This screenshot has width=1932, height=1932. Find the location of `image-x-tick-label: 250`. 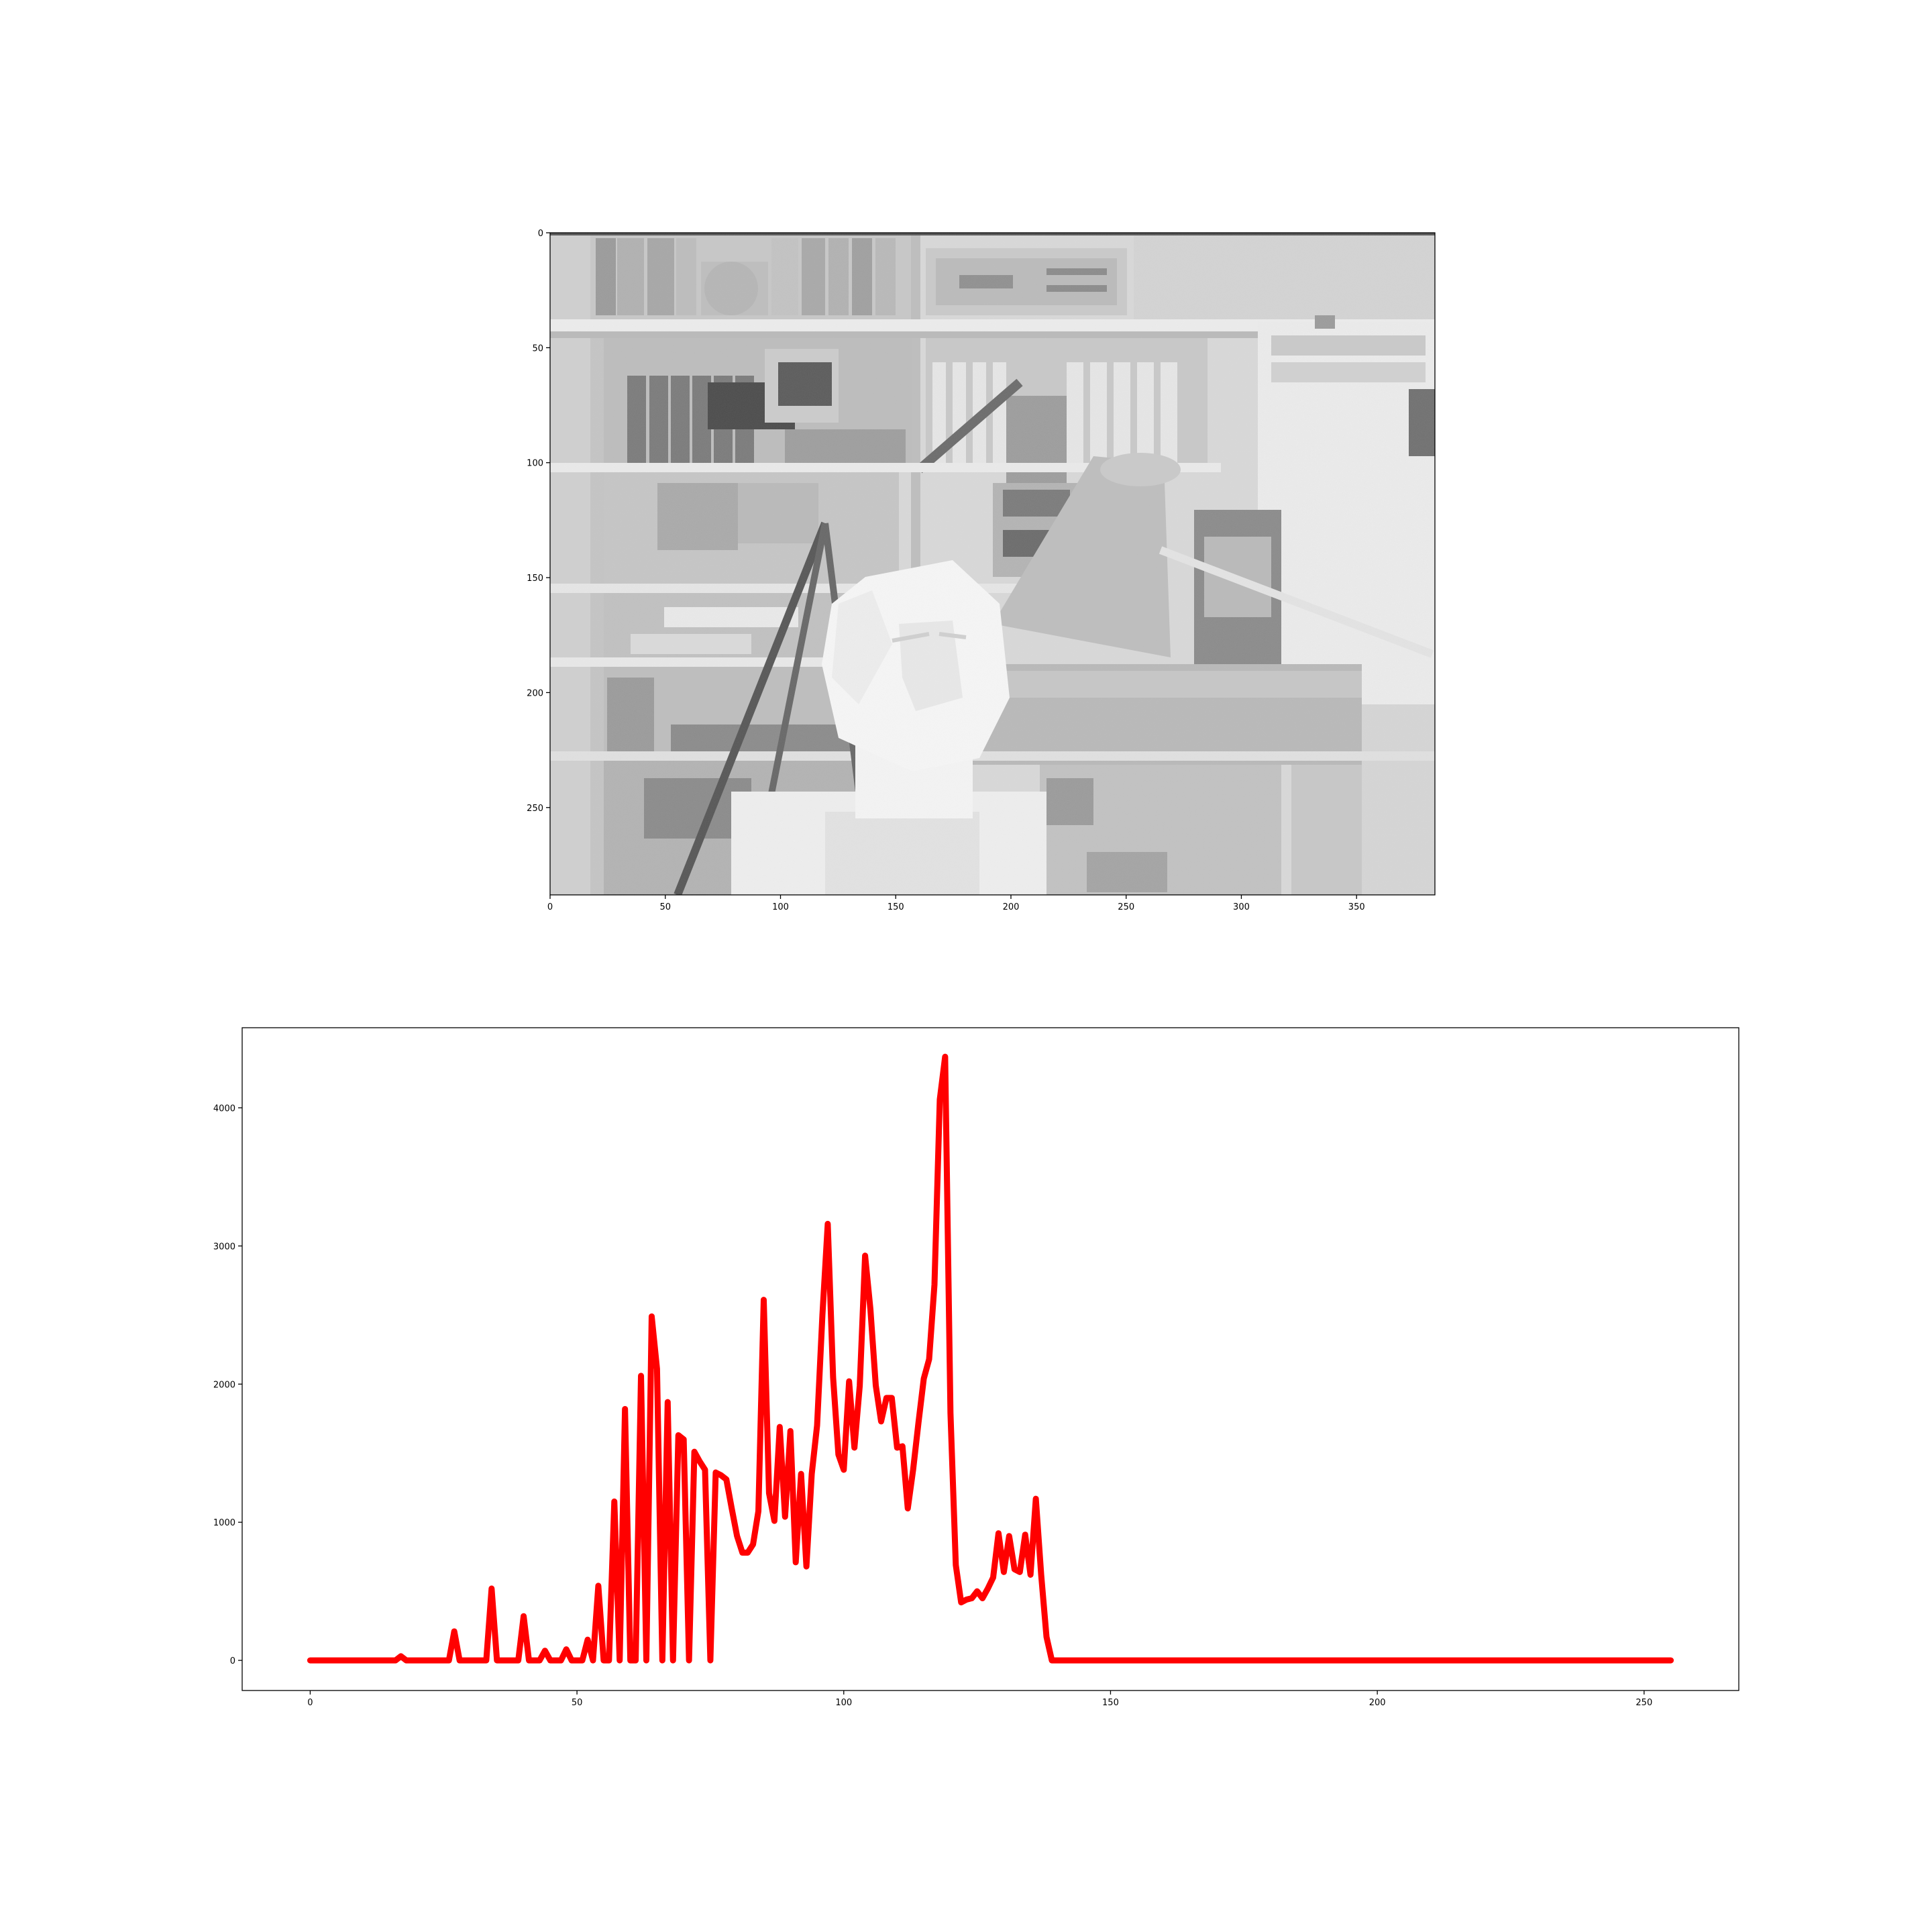

image-x-tick-label: 250 is located at coordinates (1126, 907).